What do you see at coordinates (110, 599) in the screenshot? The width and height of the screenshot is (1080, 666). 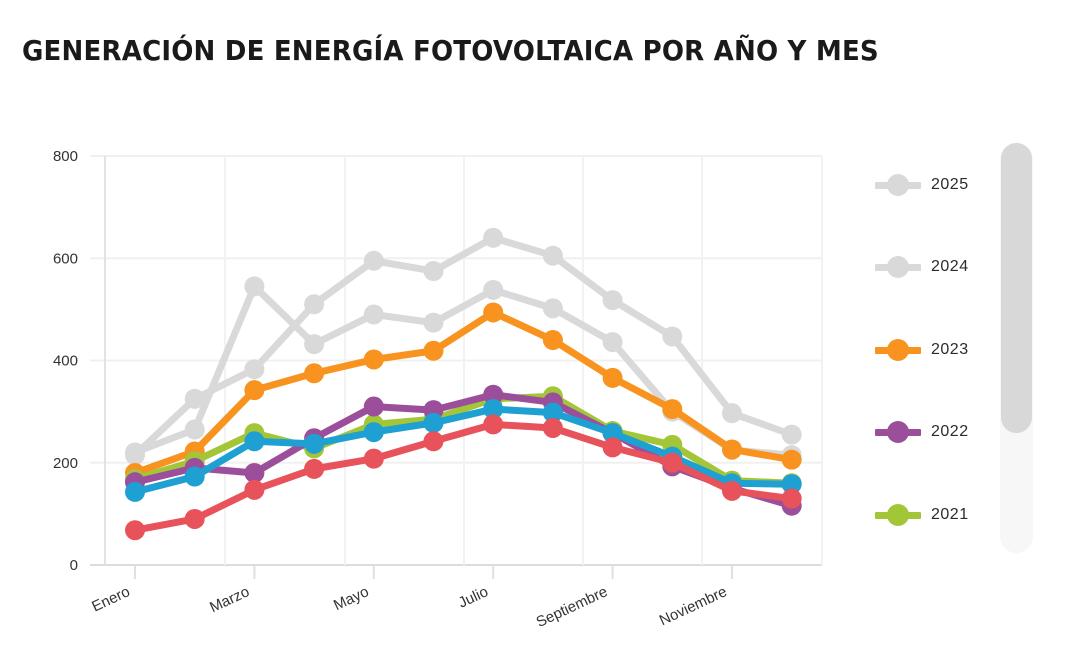 I see `x-tick-label: Enero` at bounding box center [110, 599].